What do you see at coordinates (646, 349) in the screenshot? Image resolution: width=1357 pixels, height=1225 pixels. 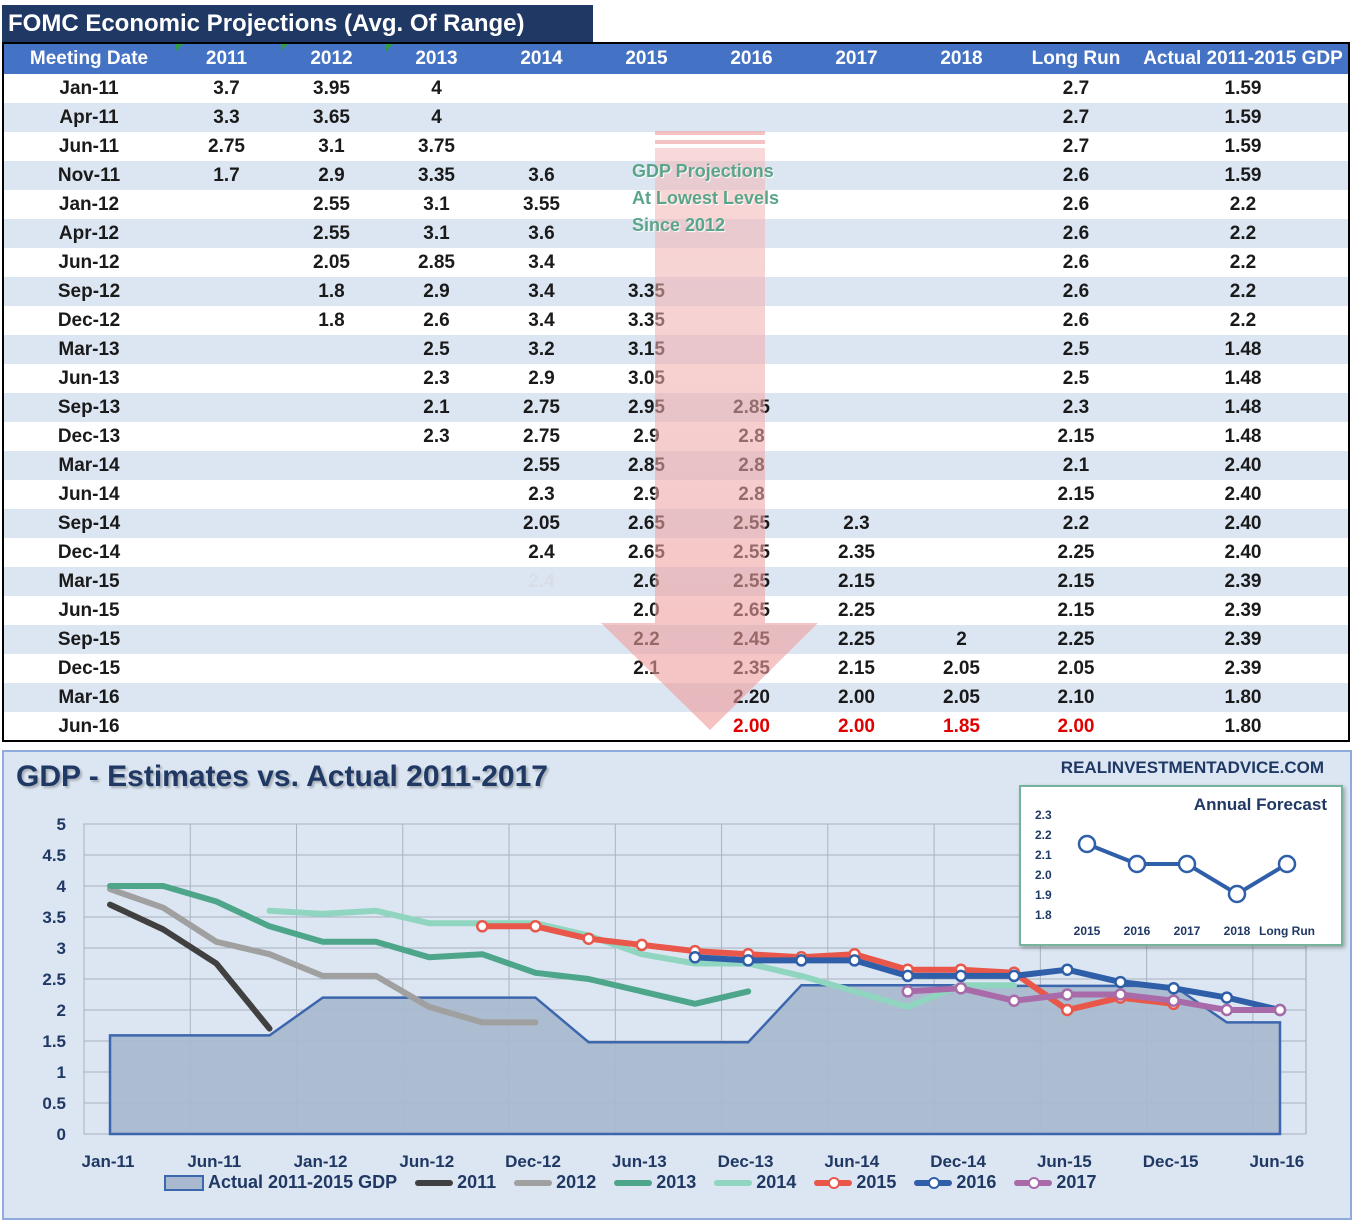 I see `table-cell: 3.15` at bounding box center [646, 349].